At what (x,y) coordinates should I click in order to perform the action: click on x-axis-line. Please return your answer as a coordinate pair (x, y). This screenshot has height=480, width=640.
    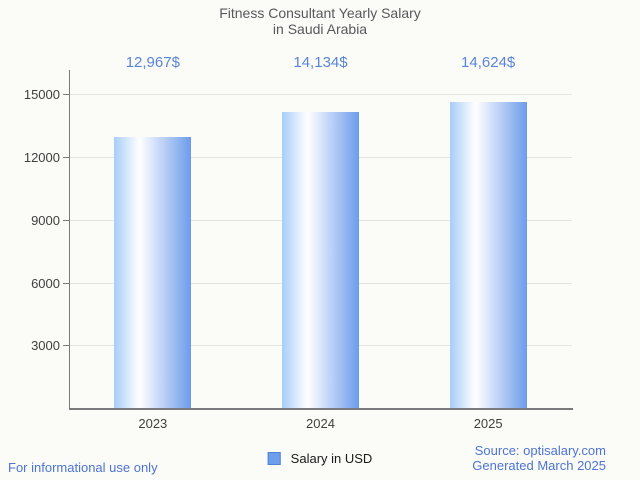
    Looking at the image, I should click on (321, 409).